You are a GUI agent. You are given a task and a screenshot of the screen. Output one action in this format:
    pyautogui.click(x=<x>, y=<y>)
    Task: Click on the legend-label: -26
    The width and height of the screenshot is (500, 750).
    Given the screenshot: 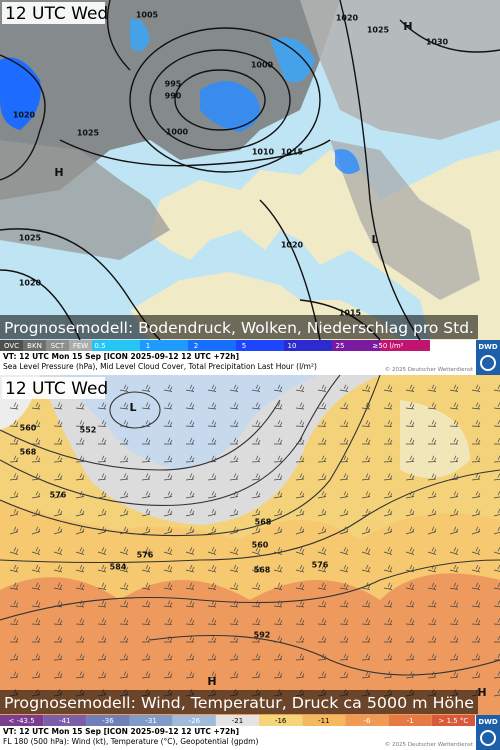 What is the action you would take?
    pyautogui.click(x=195, y=721)
    